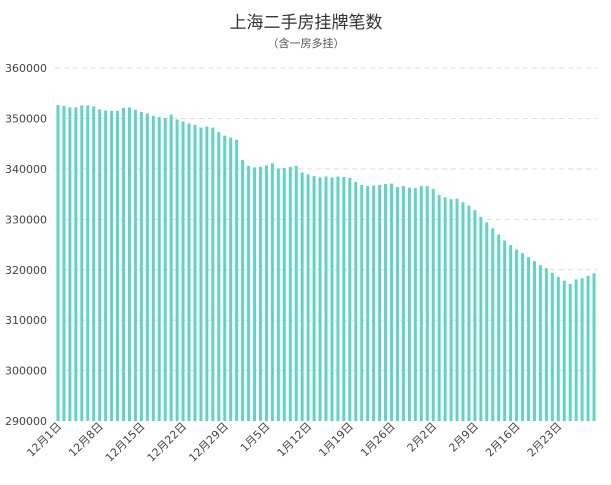 The height and width of the screenshot is (485, 611). Describe the element at coordinates (86, 440) in the screenshot. I see `x-tick-label: 12月8日` at that location.